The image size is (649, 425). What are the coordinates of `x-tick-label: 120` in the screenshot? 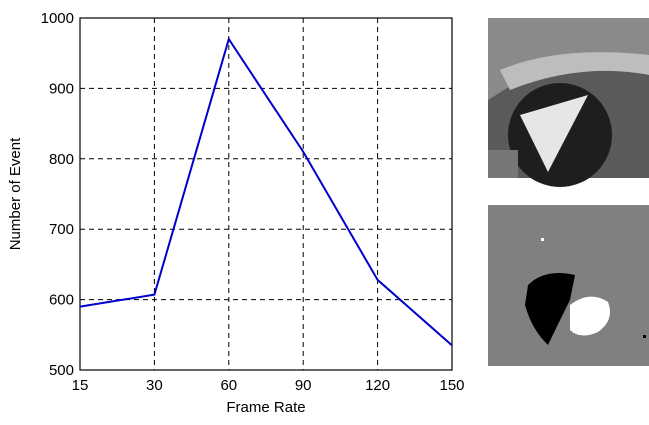 It's located at (377, 385).